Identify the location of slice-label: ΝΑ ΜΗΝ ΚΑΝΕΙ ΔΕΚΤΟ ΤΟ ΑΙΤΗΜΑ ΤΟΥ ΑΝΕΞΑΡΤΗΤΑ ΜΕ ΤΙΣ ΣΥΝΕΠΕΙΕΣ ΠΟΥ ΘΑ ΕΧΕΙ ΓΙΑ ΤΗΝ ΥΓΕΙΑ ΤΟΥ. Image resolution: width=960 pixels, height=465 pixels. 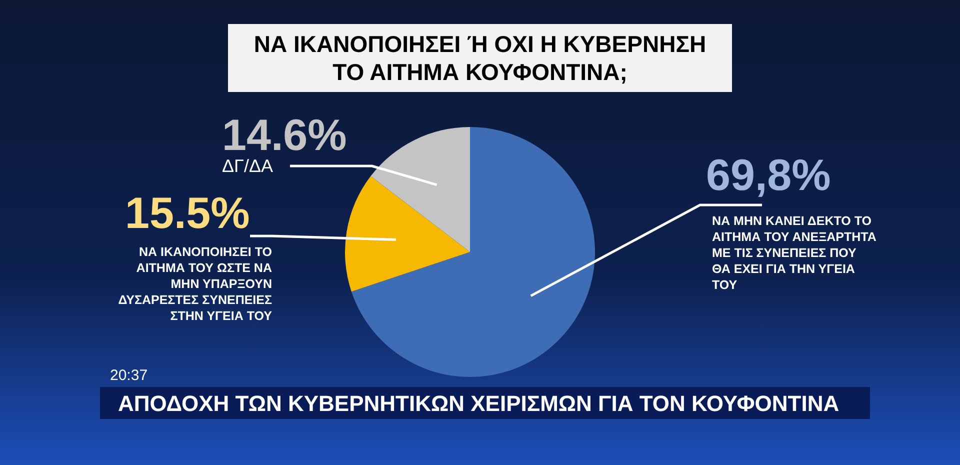
(794, 253).